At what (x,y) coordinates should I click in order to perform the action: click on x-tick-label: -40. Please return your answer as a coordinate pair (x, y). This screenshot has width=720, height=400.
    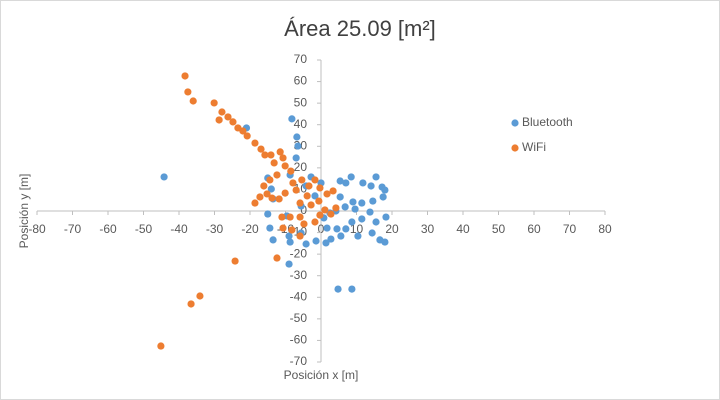
    Looking at the image, I should click on (179, 229).